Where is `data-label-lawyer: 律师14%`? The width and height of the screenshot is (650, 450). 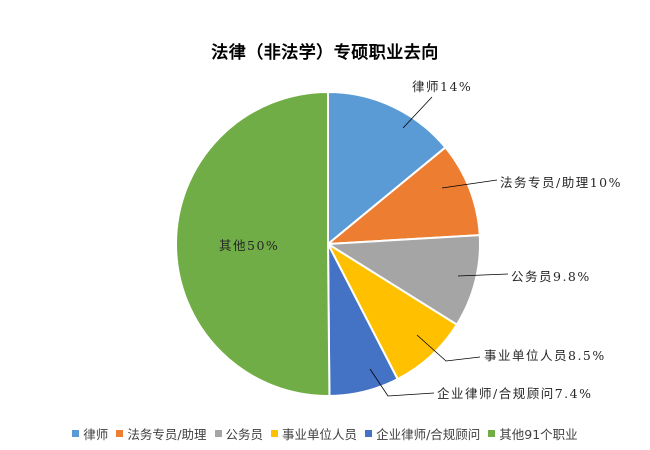 data-label-lawyer: 律师14% is located at coordinates (442, 86).